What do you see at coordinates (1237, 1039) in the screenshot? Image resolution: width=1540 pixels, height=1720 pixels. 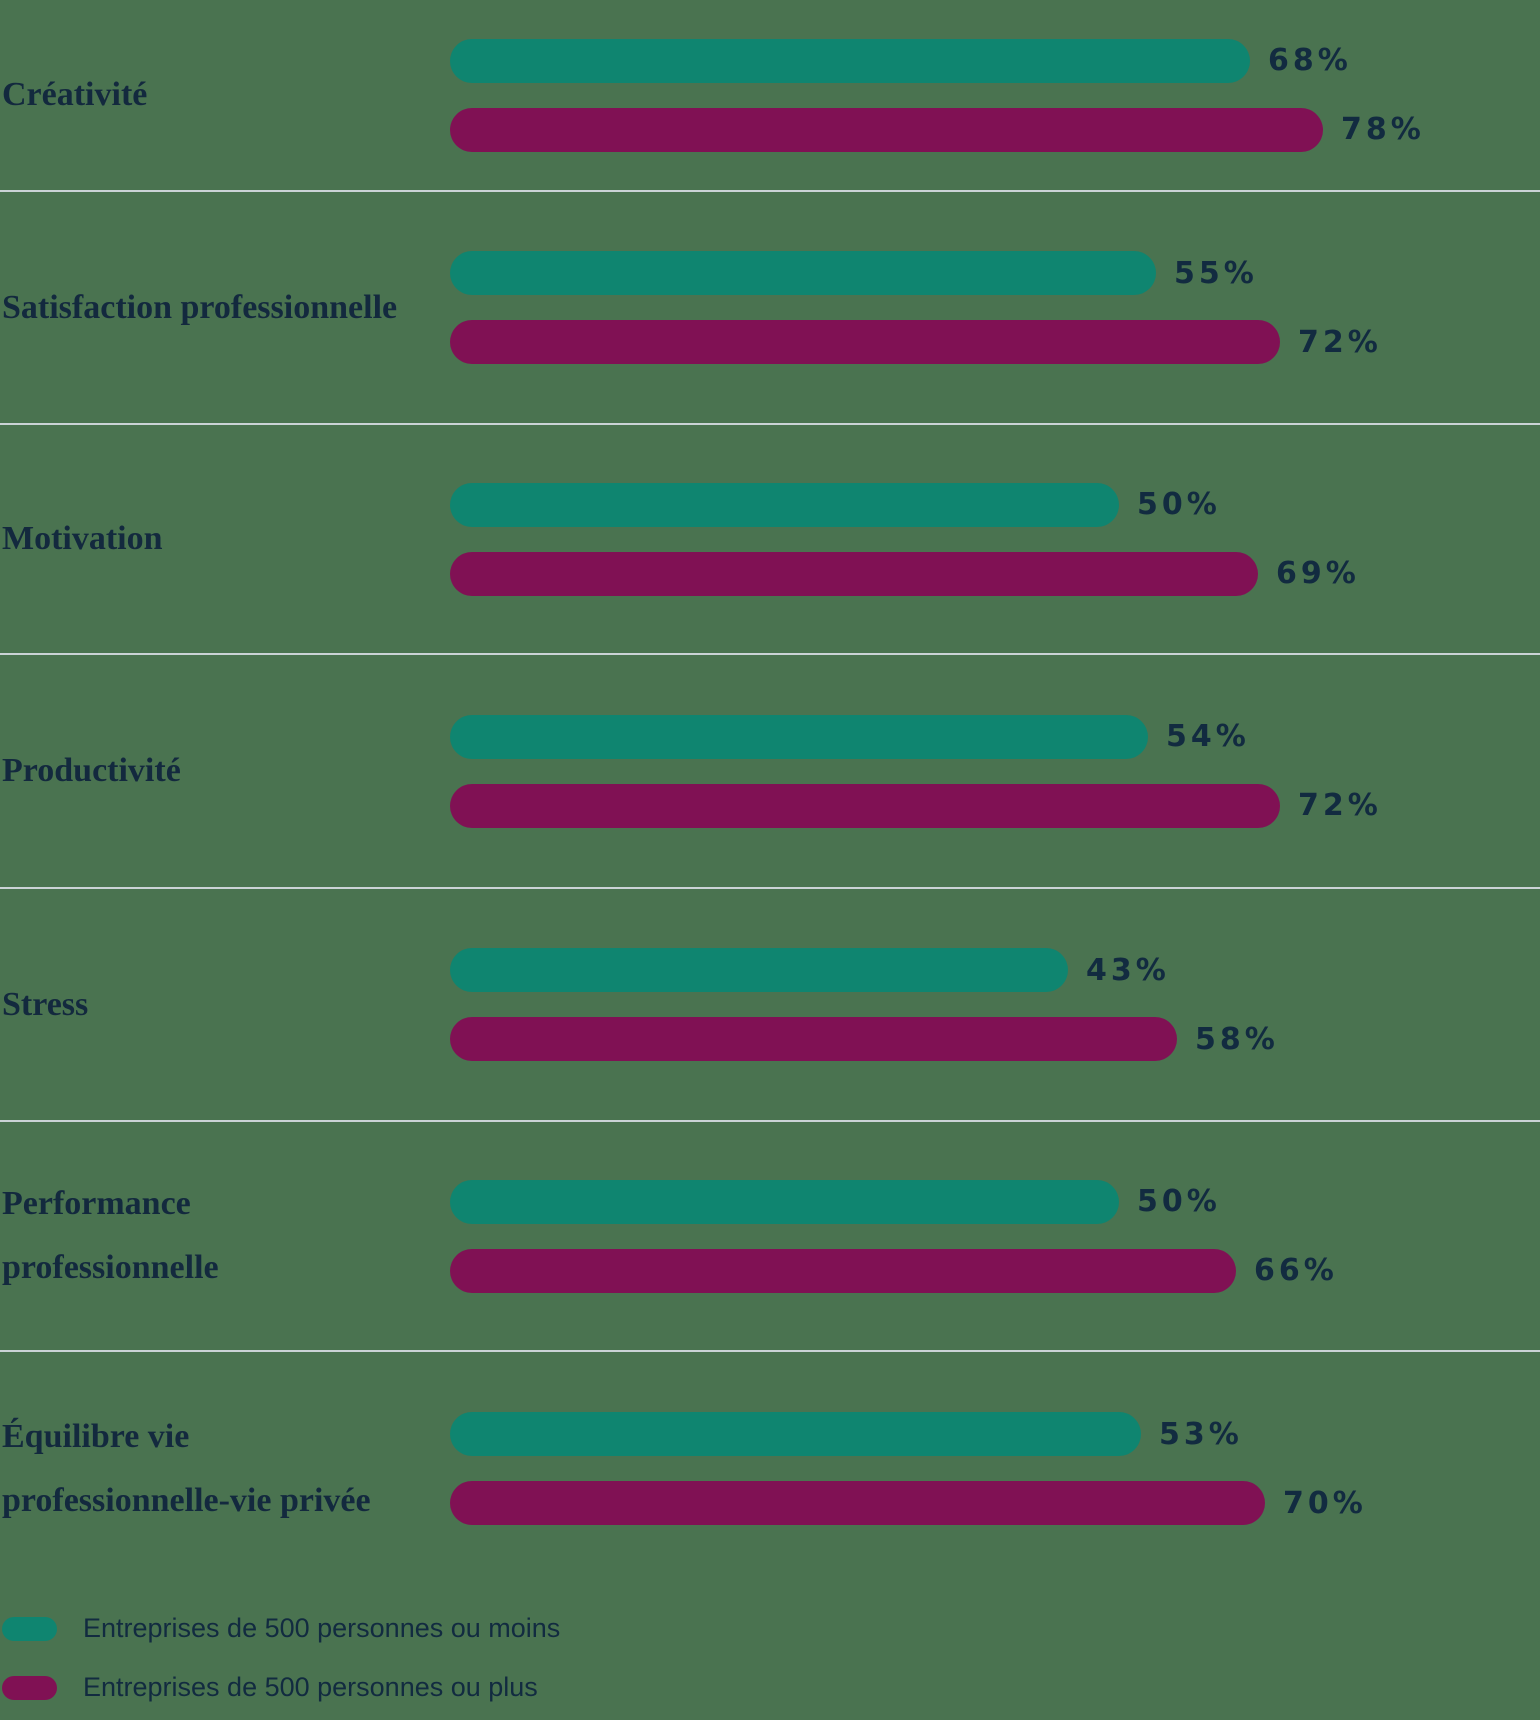 I see `bar-value-label-large-companies: 58%` at bounding box center [1237, 1039].